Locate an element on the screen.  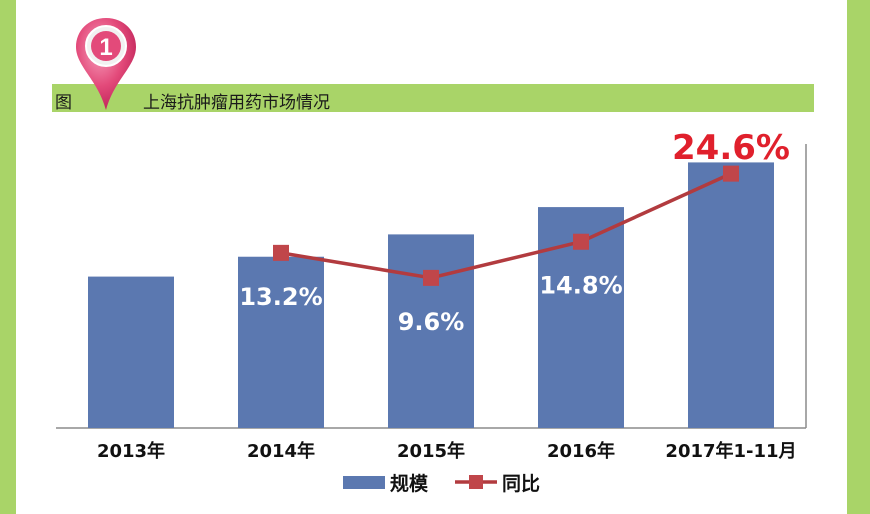
line-series is located at coordinates (506, 225).